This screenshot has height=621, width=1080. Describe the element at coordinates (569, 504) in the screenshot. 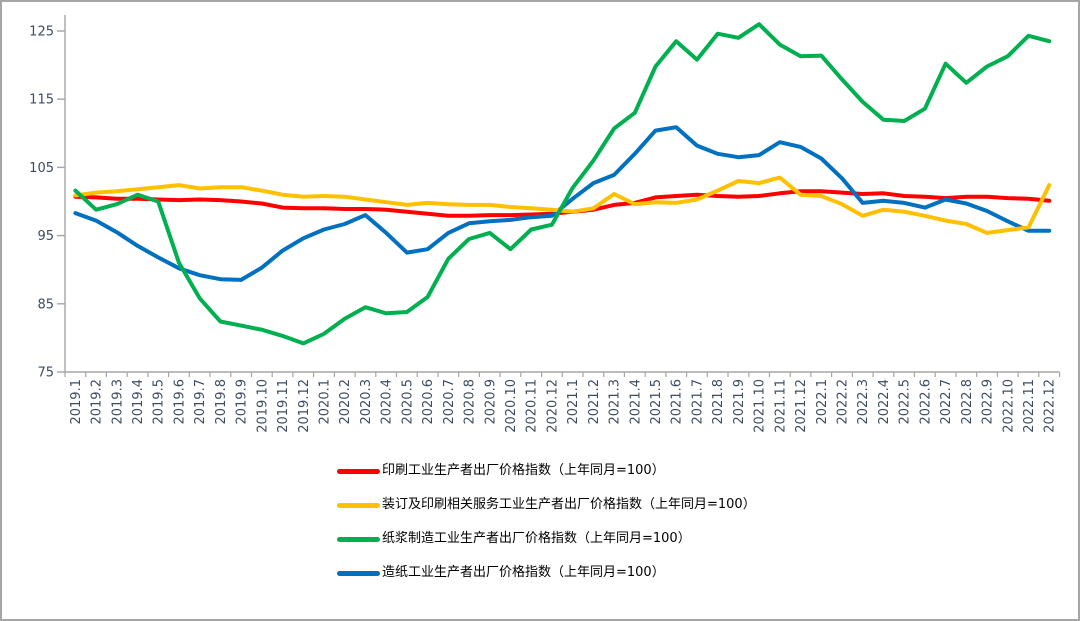

I see `legend-label: 装订及印刷相关服务工业生产者出厂价格指数（上年同月=100）` at that location.